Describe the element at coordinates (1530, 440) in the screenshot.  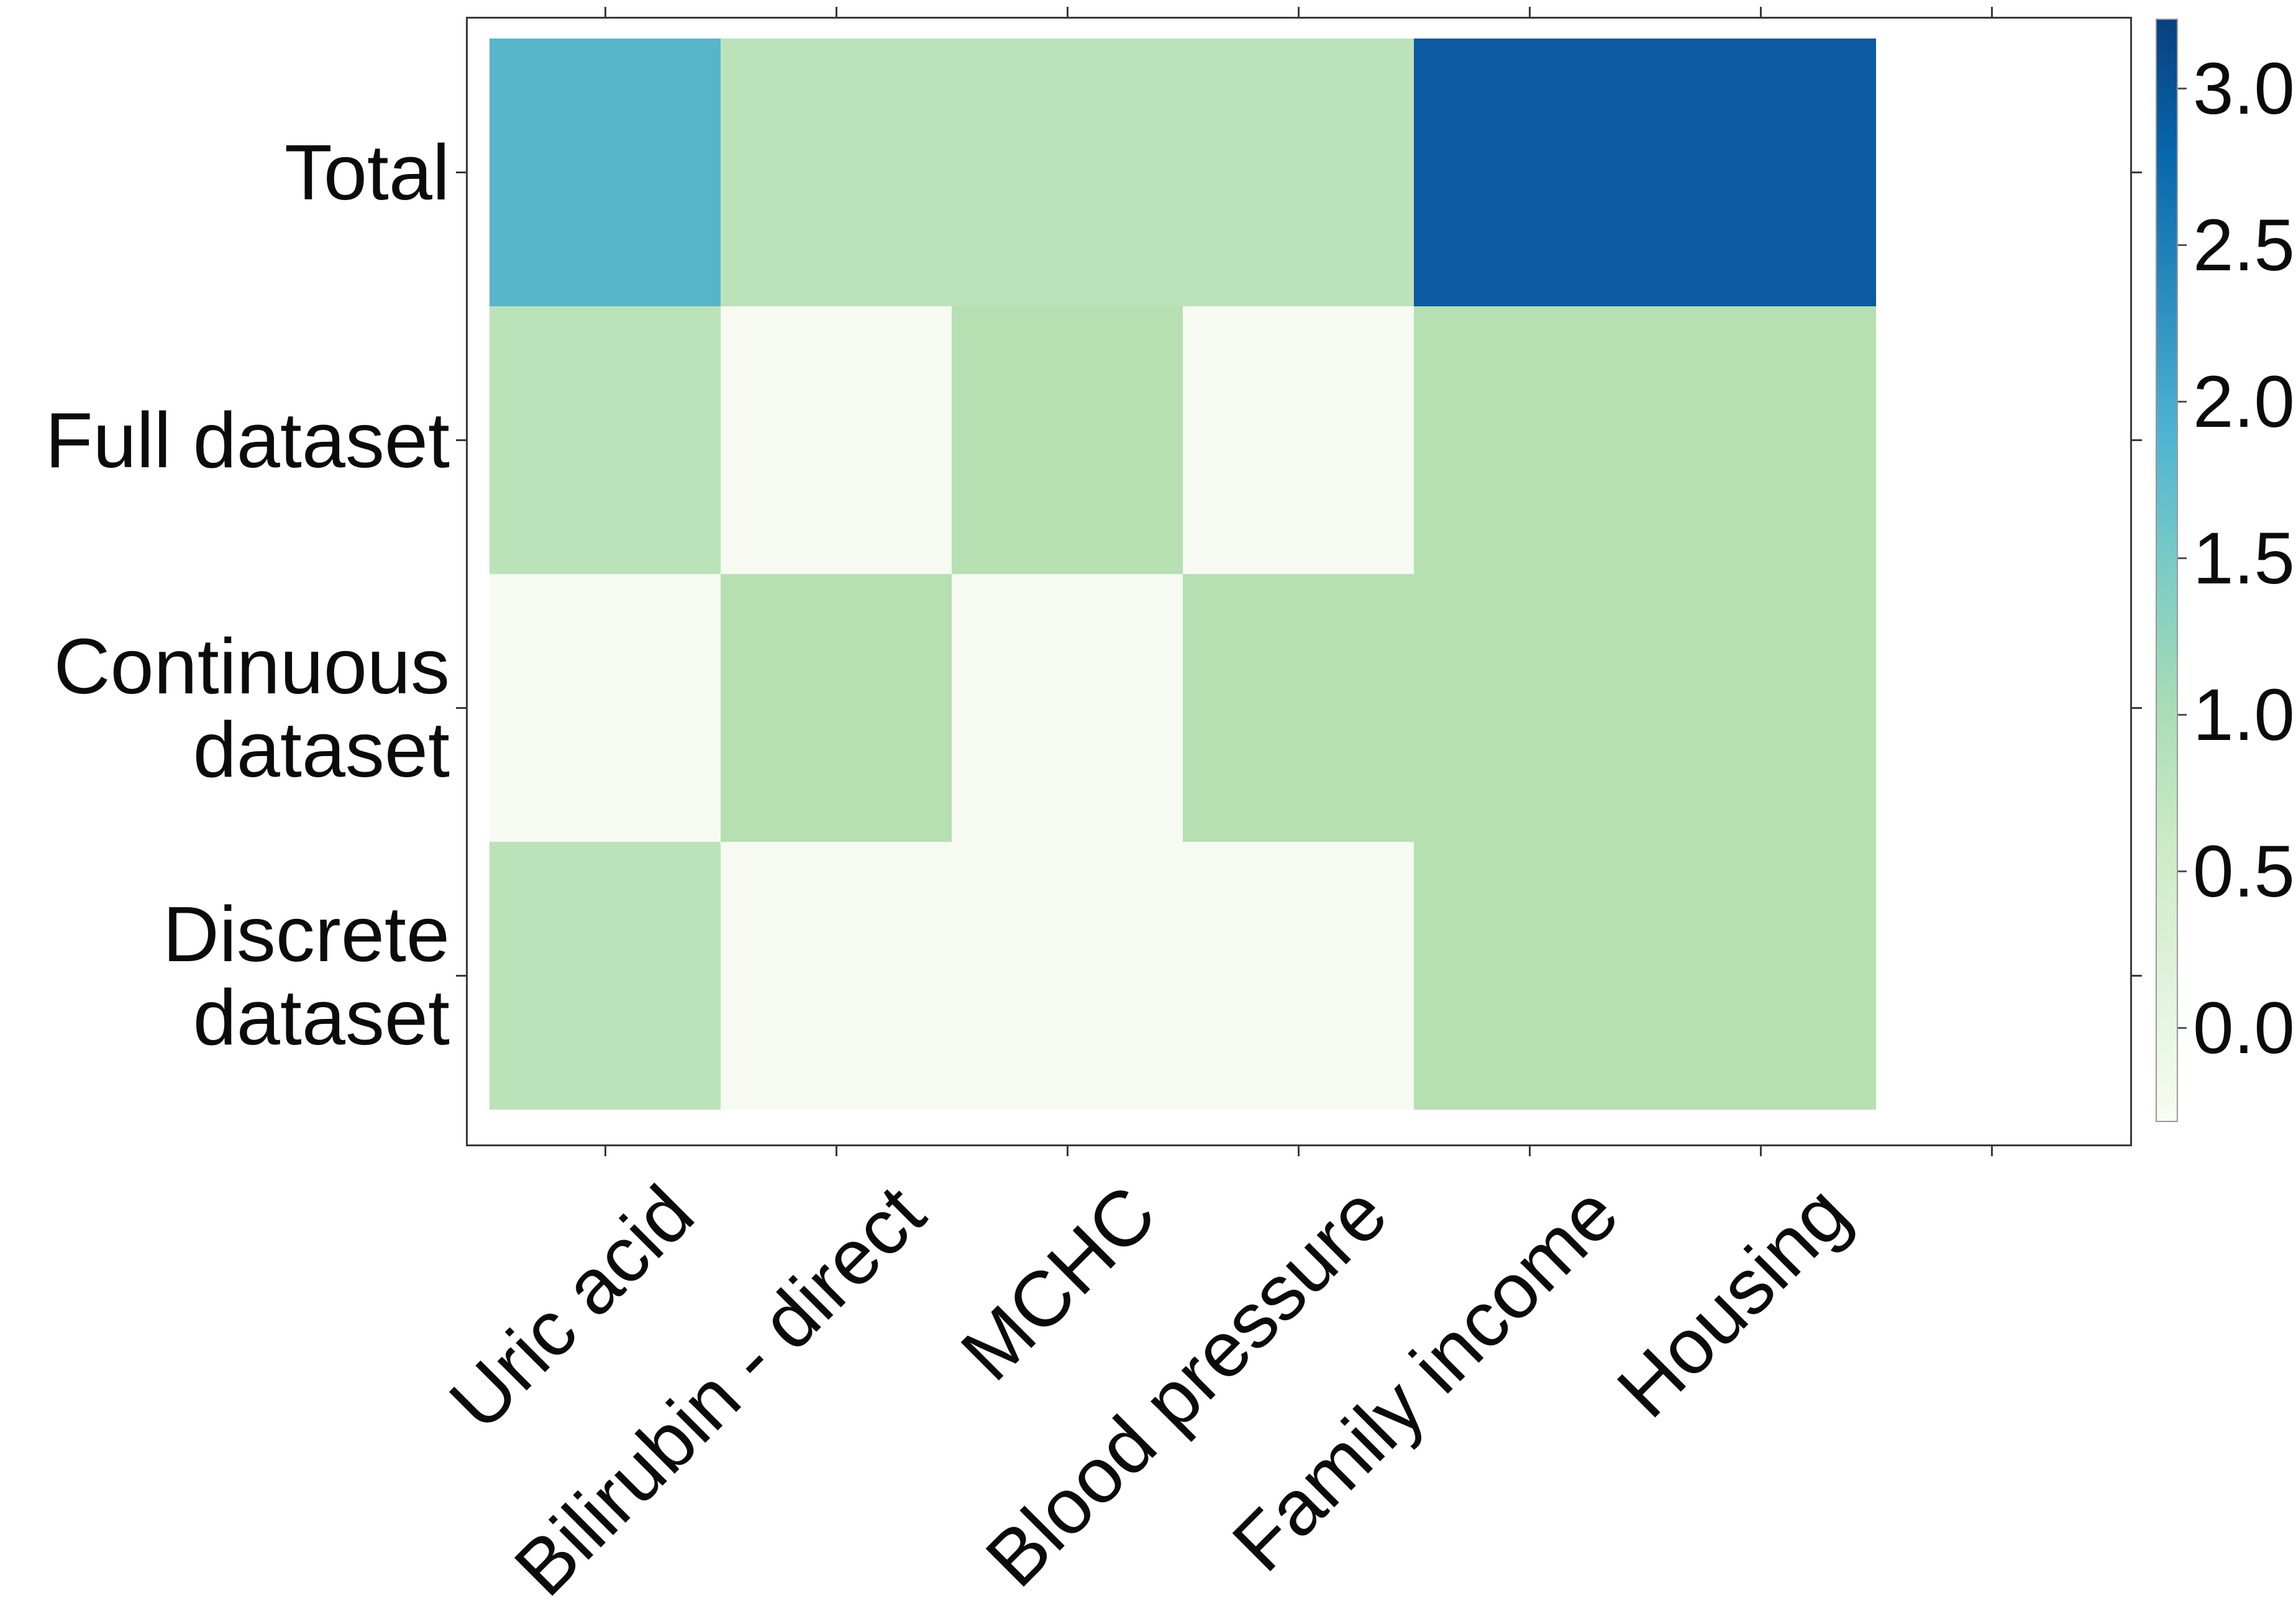
I see `heatmap-cell-r1c4` at that location.